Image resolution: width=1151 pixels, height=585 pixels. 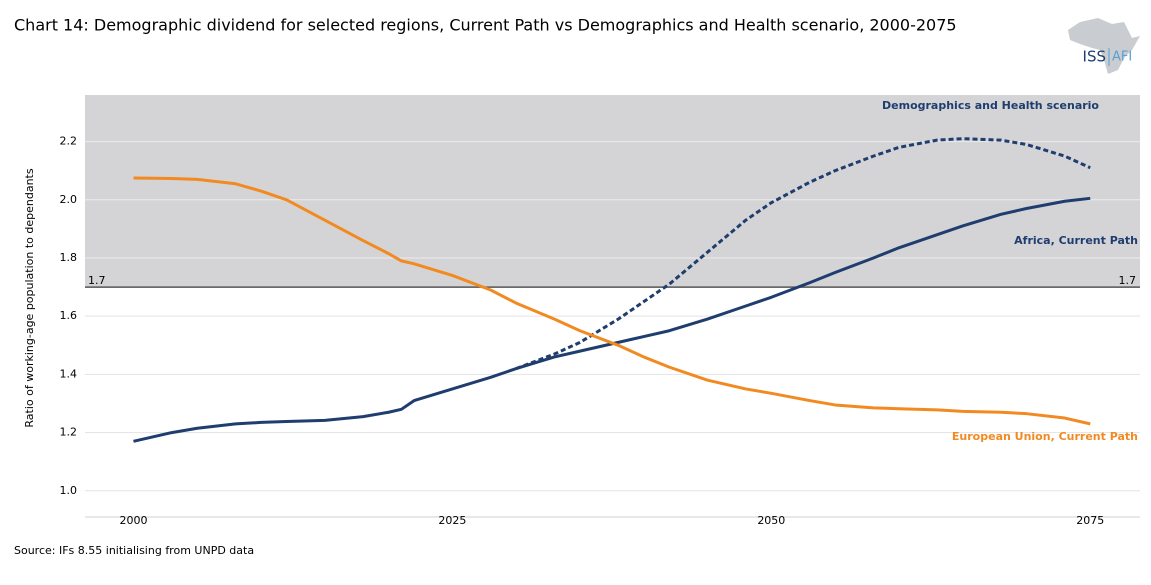 What do you see at coordinates (452, 520) in the screenshot?
I see `x-tick-label: 2025` at bounding box center [452, 520].